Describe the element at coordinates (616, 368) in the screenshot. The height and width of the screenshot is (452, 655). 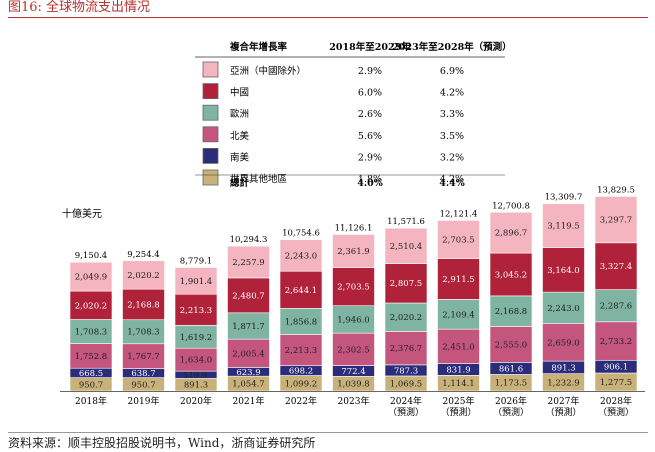
I see `bar-value-label: 906.1` at that location.